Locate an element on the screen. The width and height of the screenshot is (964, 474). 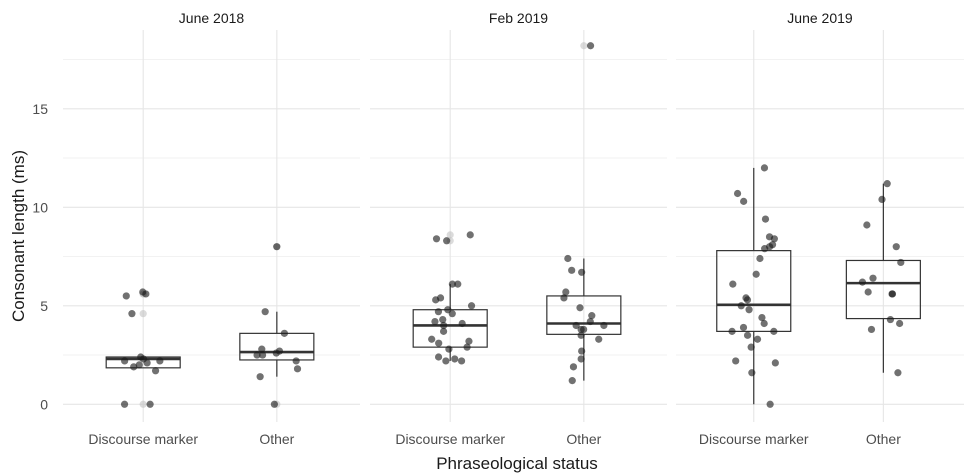
y-axis-title: Consonant length (ms) is located at coordinates (18, 236).